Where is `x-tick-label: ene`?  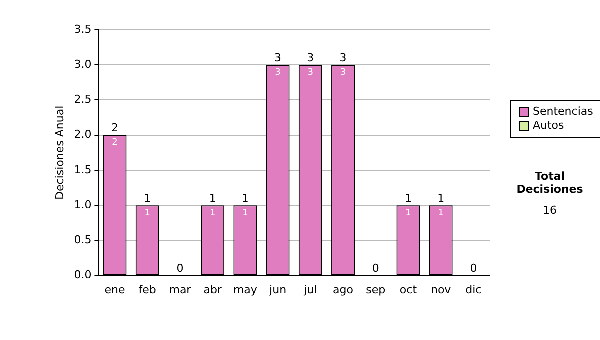 x-tick-label: ene is located at coordinates (115, 289).